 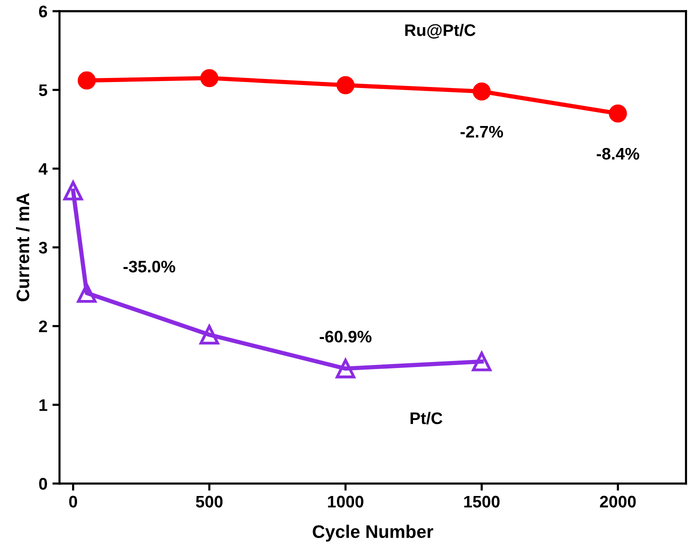 What do you see at coordinates (23, 247) in the screenshot?
I see `y-axis-title: Current / mA` at bounding box center [23, 247].